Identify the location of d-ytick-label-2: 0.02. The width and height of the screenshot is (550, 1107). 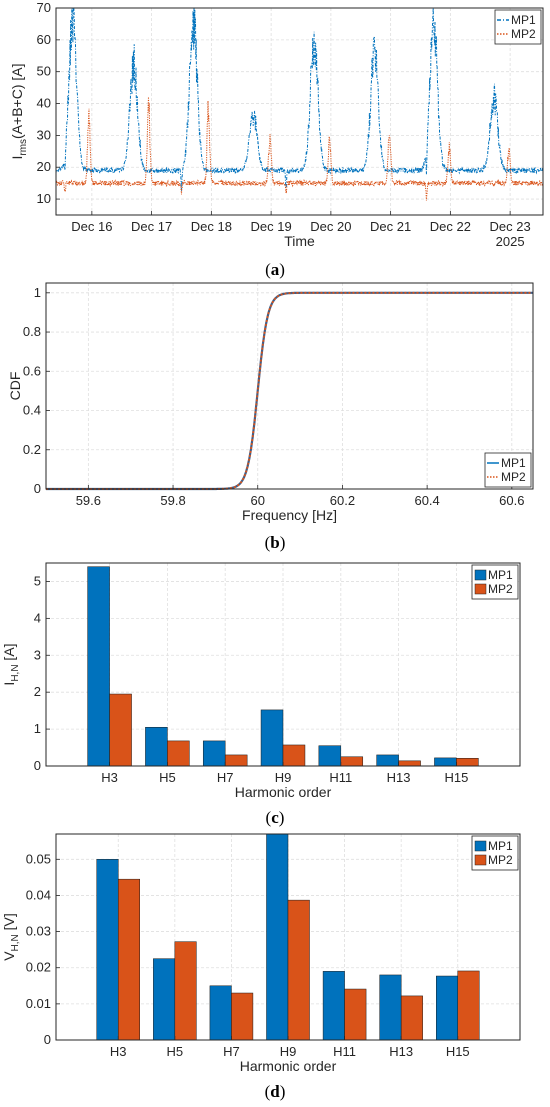
(38, 967).